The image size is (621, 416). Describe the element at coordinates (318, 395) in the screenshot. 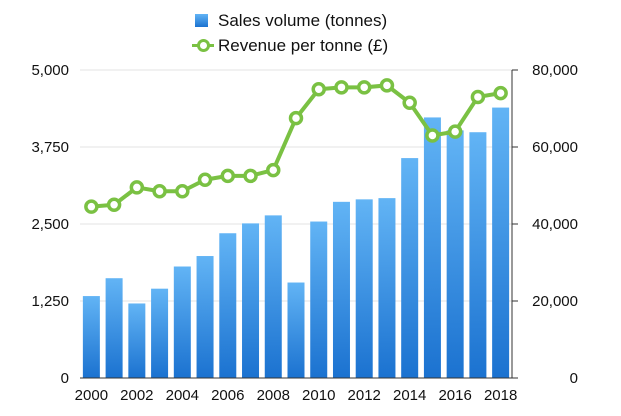

I see `x-tick-label: 2010` at that location.